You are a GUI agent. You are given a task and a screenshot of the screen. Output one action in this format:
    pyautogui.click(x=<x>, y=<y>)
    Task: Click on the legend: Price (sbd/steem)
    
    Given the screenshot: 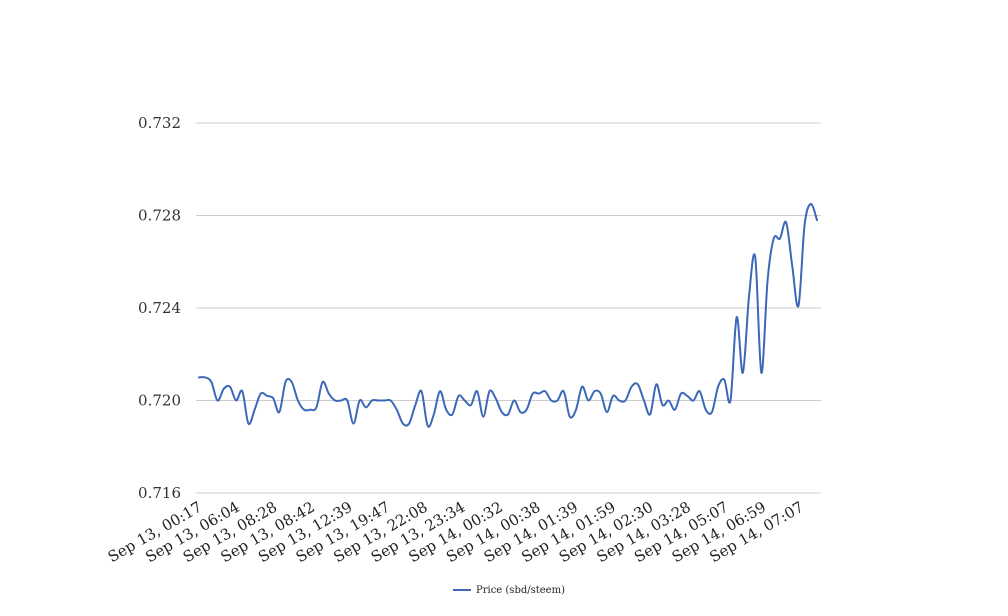 What is the action you would take?
    pyautogui.click(x=509, y=590)
    